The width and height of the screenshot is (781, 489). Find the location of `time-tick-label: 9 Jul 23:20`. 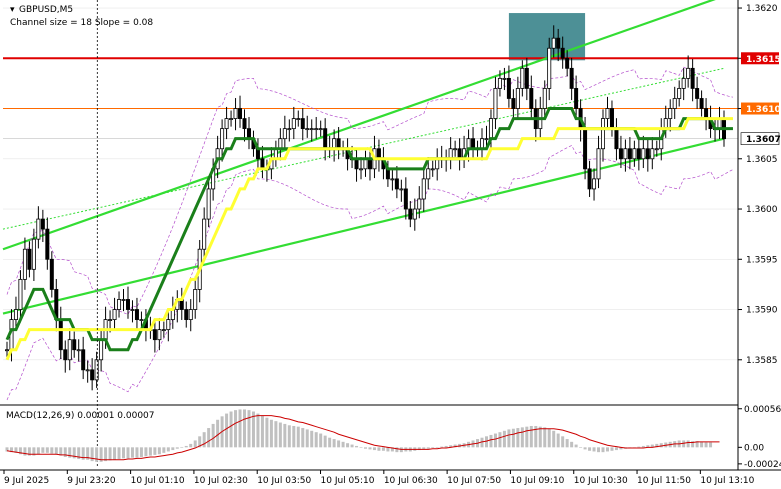

time-tick-label: 9 Jul 23:20 is located at coordinates (91, 481).